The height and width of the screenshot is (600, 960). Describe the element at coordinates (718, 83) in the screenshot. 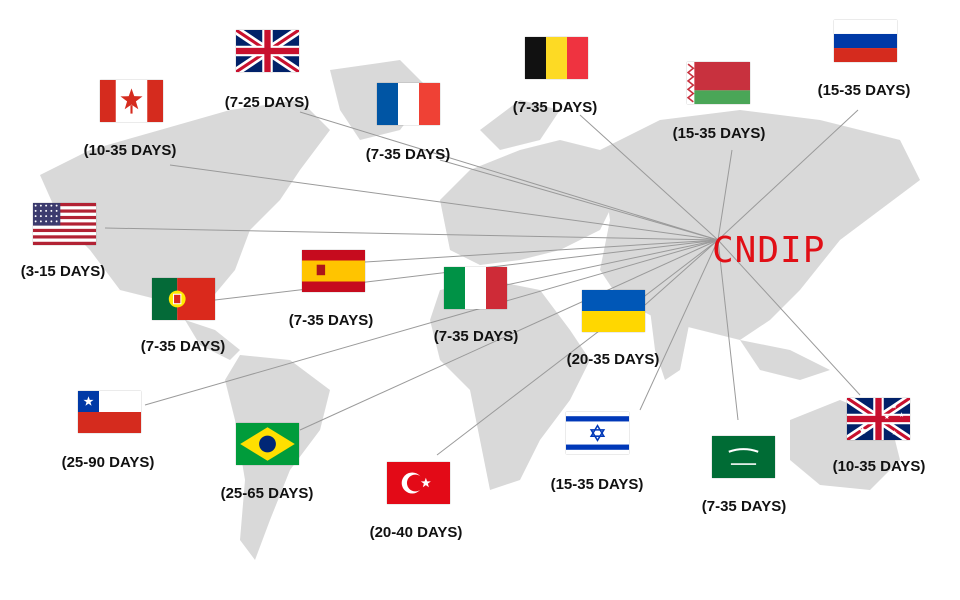

I see `belarus-flag-icon` at that location.